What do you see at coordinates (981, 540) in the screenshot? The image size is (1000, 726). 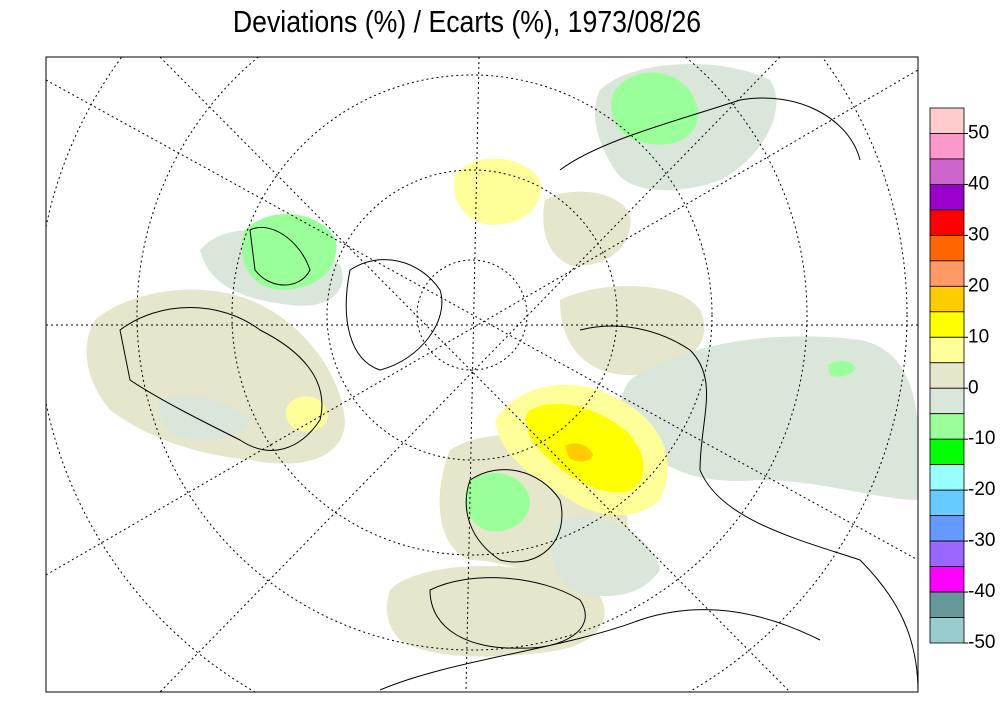 I see `legend-tick-label: -30` at bounding box center [981, 540].